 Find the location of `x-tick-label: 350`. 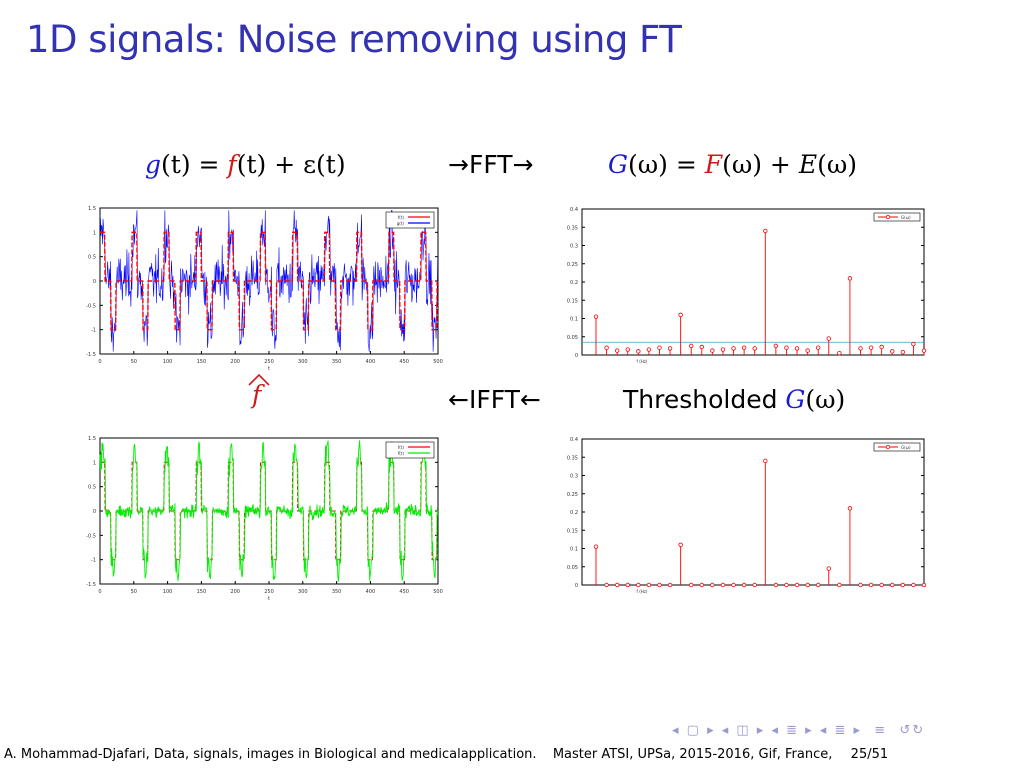

x-tick-label: 350 is located at coordinates (337, 592).